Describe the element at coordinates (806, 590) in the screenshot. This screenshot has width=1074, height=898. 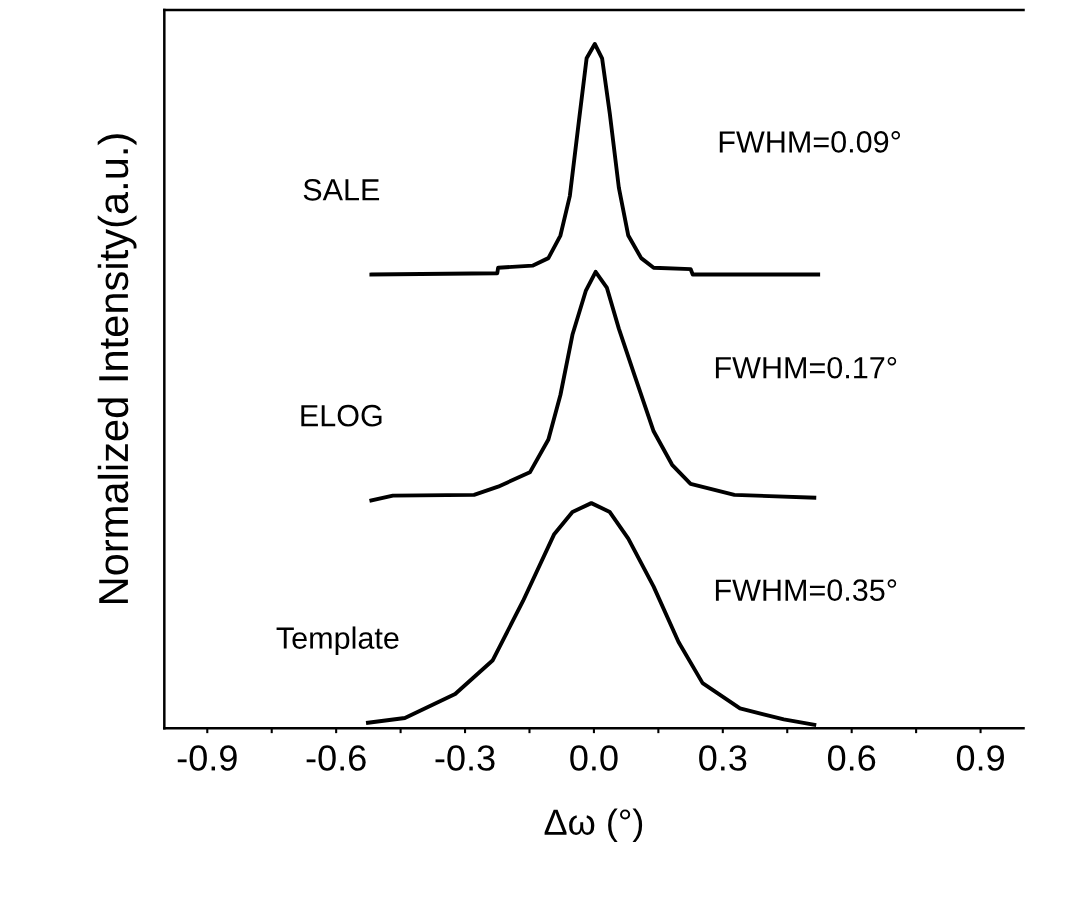
I see `annotation: FWHM=0.35°` at that location.